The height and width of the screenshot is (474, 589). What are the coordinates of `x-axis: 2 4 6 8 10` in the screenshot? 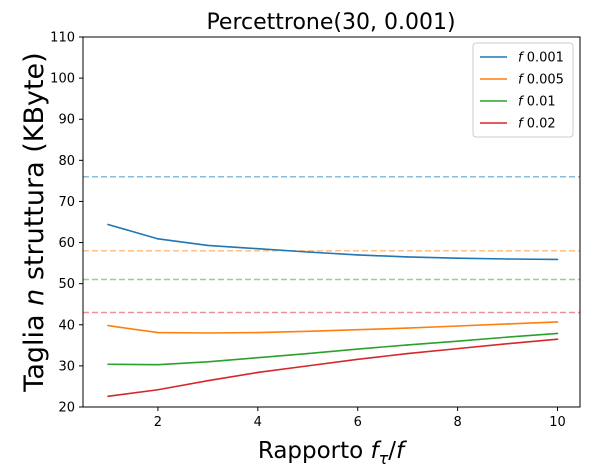 It's located at (360, 418).